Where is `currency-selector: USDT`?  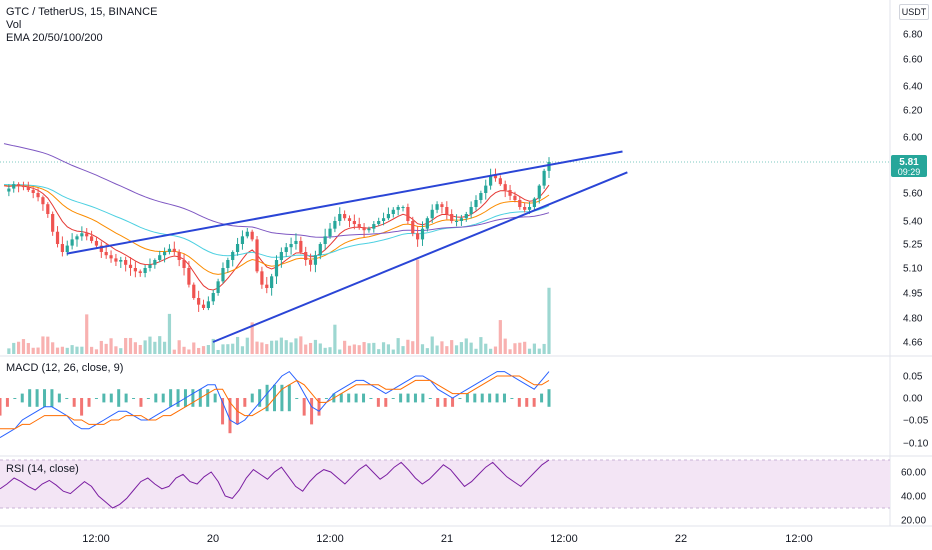 currency-selector: USDT is located at coordinates (914, 12).